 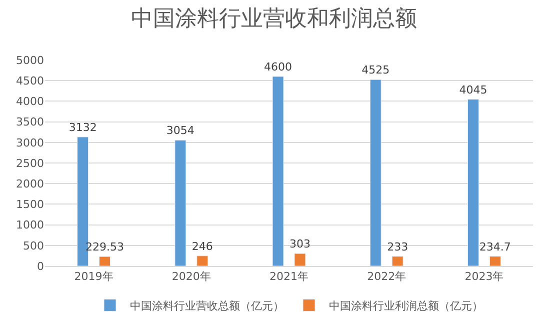 I want to click on y-tick-label: 3000, so click(x=30, y=143).